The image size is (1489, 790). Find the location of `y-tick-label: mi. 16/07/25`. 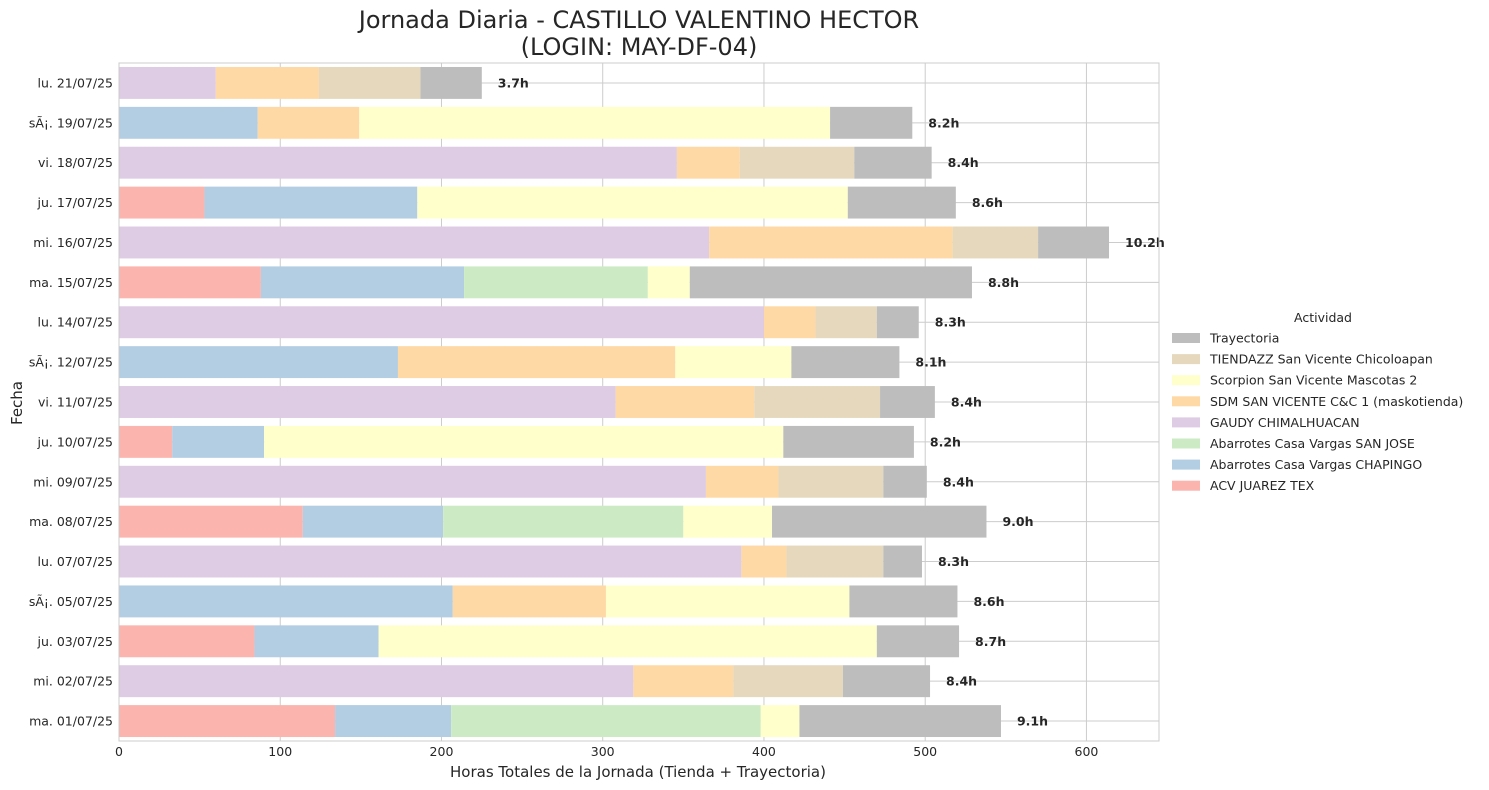

y-tick-label: mi. 16/07/25 is located at coordinates (73, 242).